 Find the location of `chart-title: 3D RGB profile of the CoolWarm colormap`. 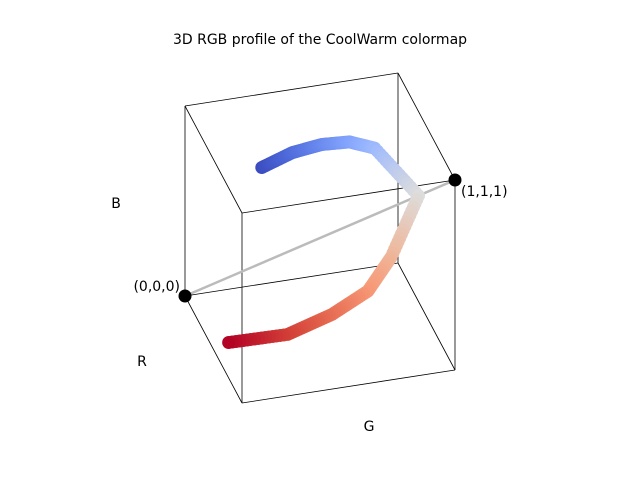

chart-title: 3D RGB profile of the CoolWarm colormap is located at coordinates (320, 40).